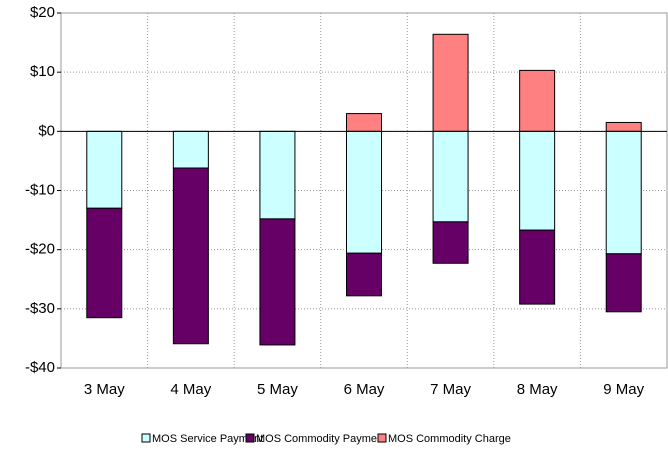  Describe the element at coordinates (40, 308) in the screenshot. I see `y-tick-label: -$30` at that location.